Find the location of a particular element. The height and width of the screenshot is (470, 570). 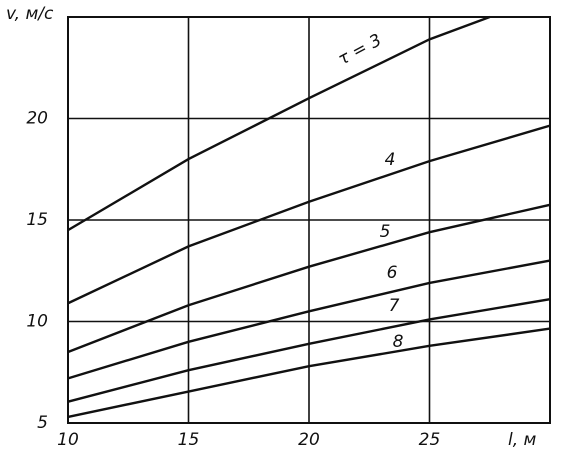

series-label: 6 is located at coordinates (392, 273).